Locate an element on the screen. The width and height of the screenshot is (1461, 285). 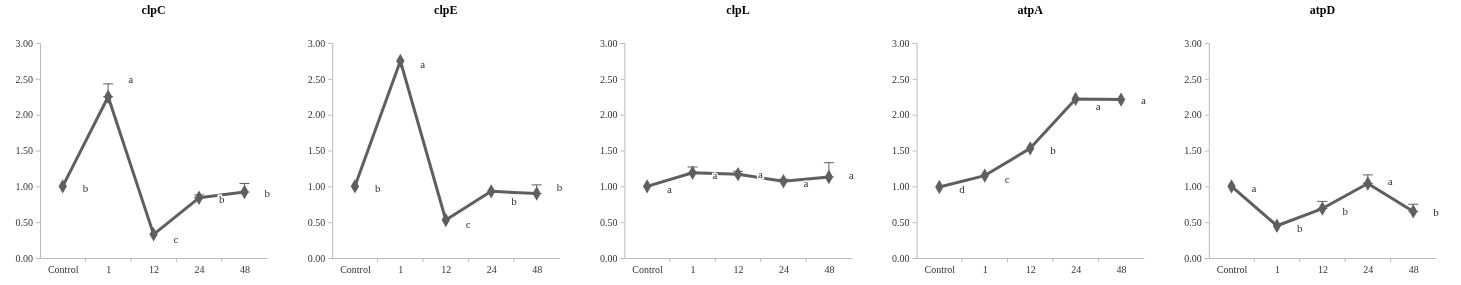
chart-title: atpD is located at coordinates (1322, 10).